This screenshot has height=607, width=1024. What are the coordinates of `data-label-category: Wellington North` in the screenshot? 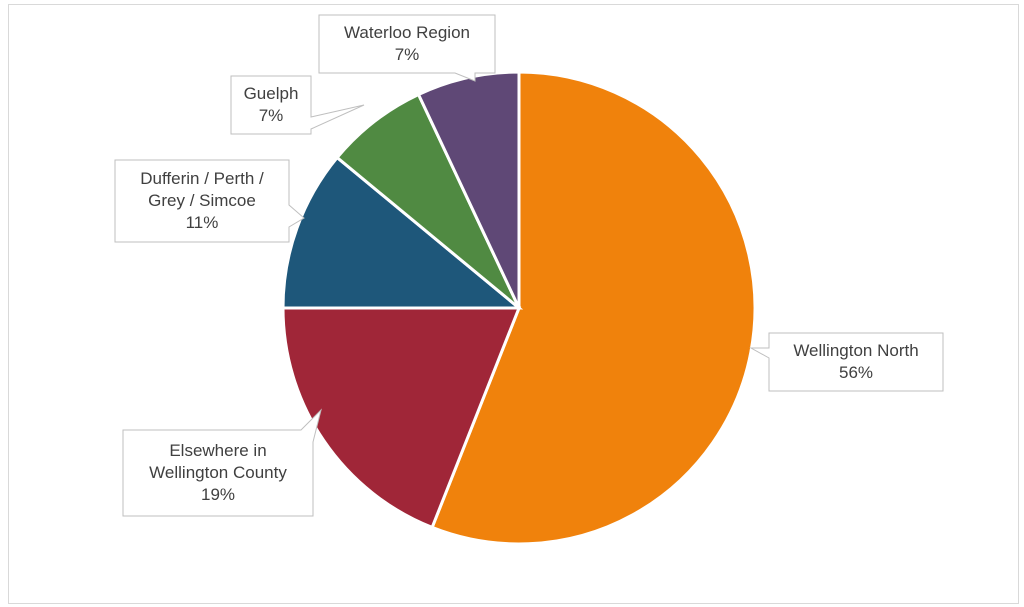 It's located at (855, 350).